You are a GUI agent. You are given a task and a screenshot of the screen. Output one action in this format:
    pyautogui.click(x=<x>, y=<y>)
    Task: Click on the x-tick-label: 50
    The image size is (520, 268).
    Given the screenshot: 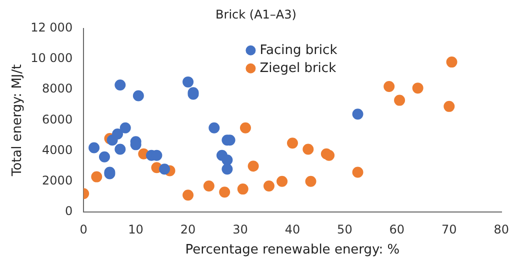 What is the action you would take?
    pyautogui.click(x=344, y=229)
    